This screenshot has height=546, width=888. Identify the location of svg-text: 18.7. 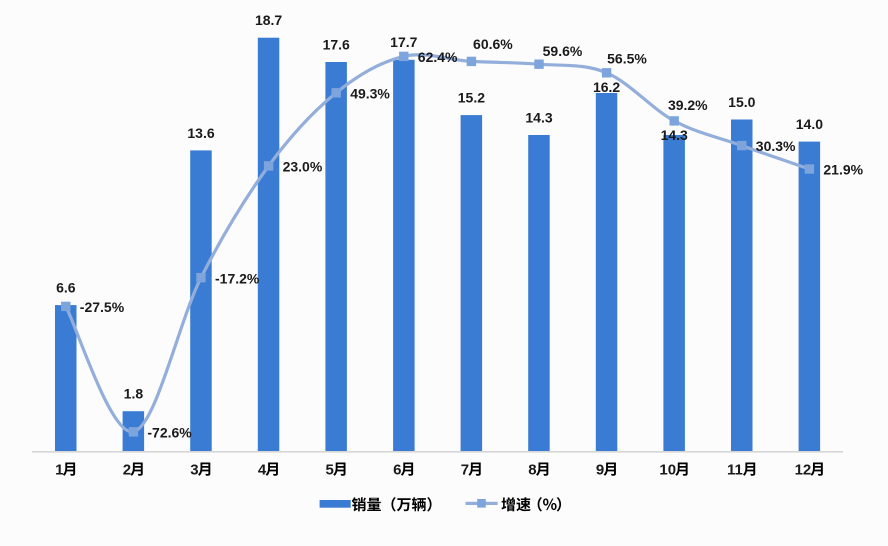
(268, 20).